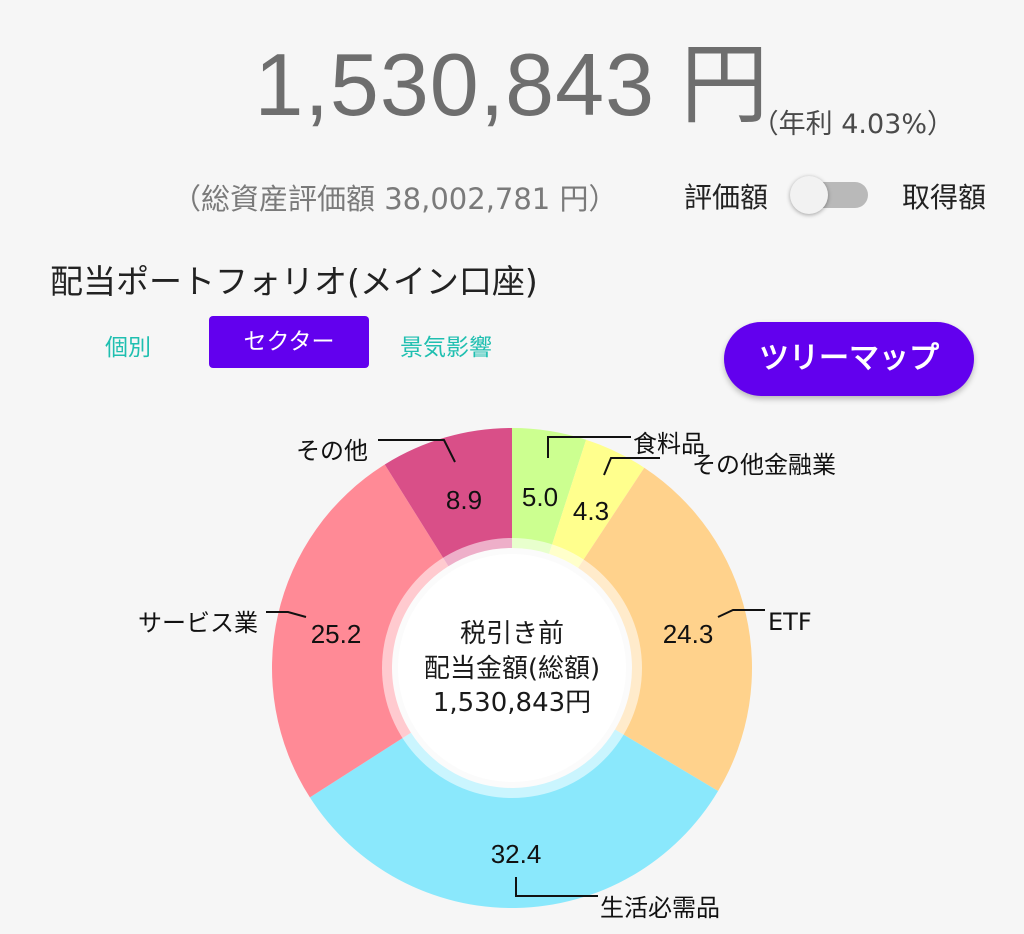 Image resolution: width=1024 pixels, height=934 pixels. What do you see at coordinates (944, 197) in the screenshot?
I see `toggle-label-acquisition: 取得額` at bounding box center [944, 197].